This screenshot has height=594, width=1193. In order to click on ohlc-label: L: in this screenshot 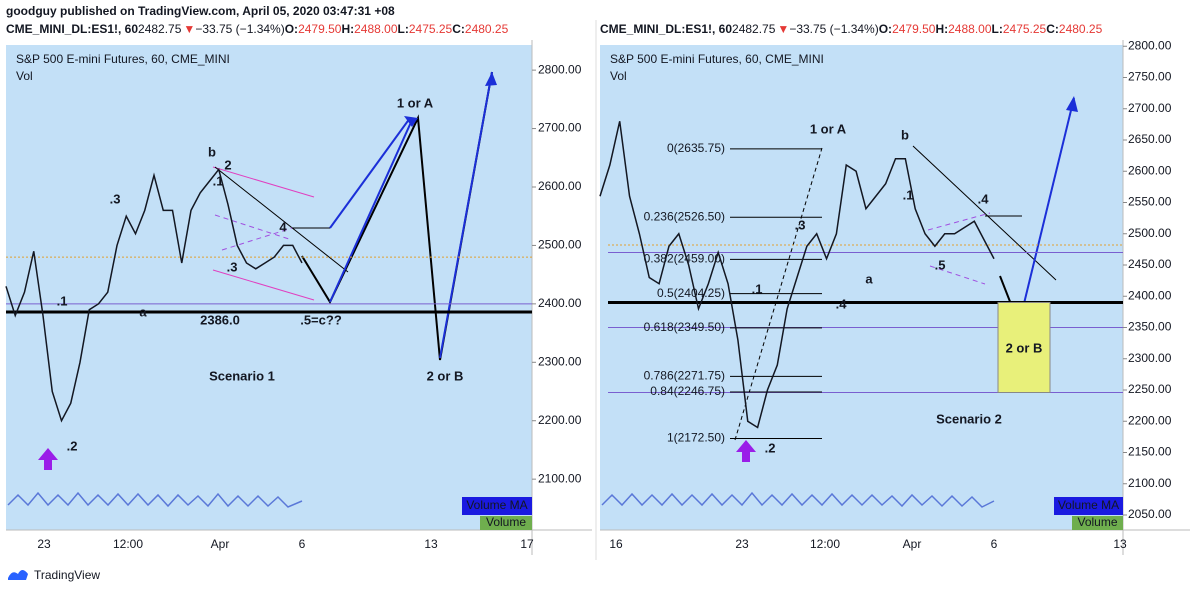, I will do `click(403, 29)`.